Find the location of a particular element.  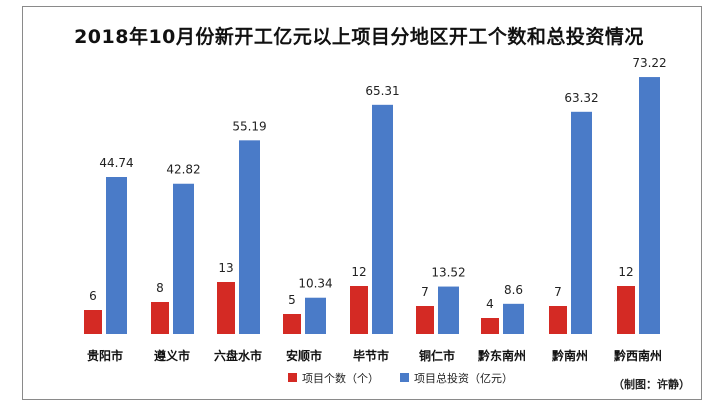

label-count-7: 7 is located at coordinates (558, 292).